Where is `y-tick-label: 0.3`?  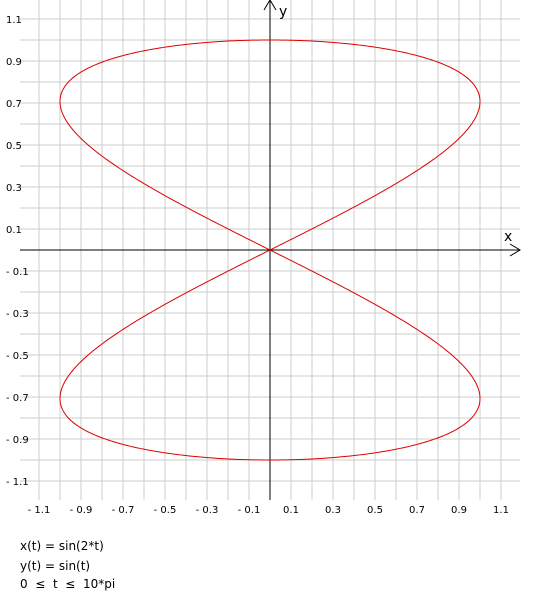
y-tick-label: 0.3 is located at coordinates (14, 188).